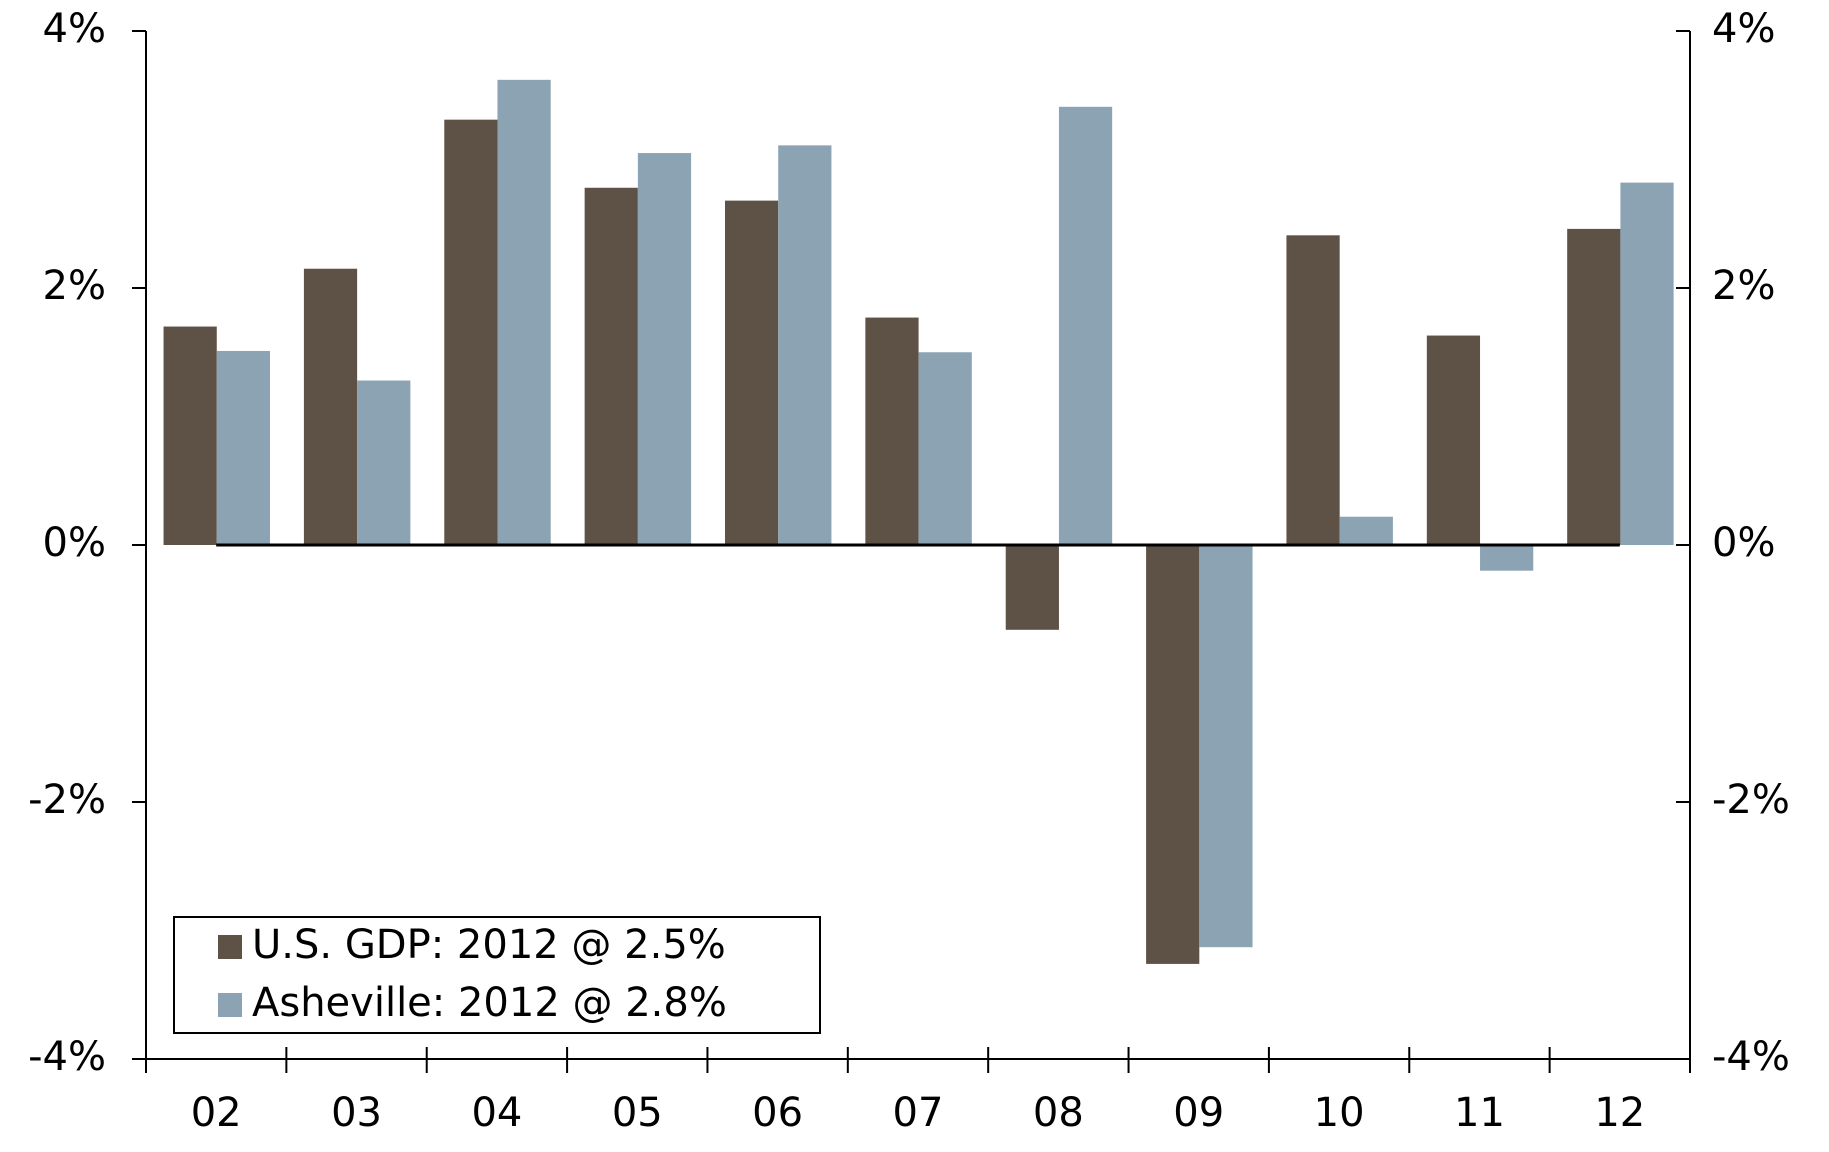 Image resolution: width=1829 pixels, height=1152 pixels. Describe the element at coordinates (74, 543) in the screenshot. I see `y-tick-label: 0%` at that location.